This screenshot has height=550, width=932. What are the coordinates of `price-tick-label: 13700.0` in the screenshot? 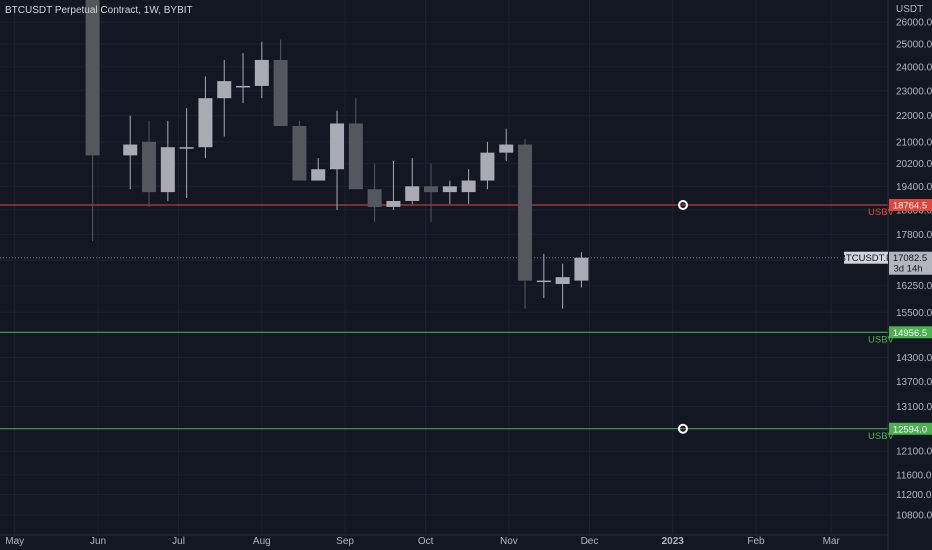 It's located at (914, 382).